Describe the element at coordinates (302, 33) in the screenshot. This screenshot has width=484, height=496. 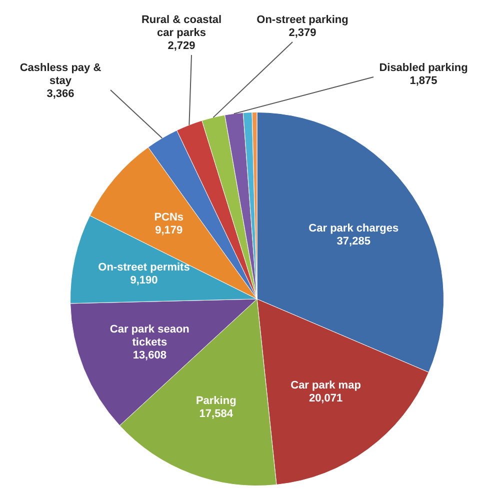
I see `data-label: 2,379` at that location.